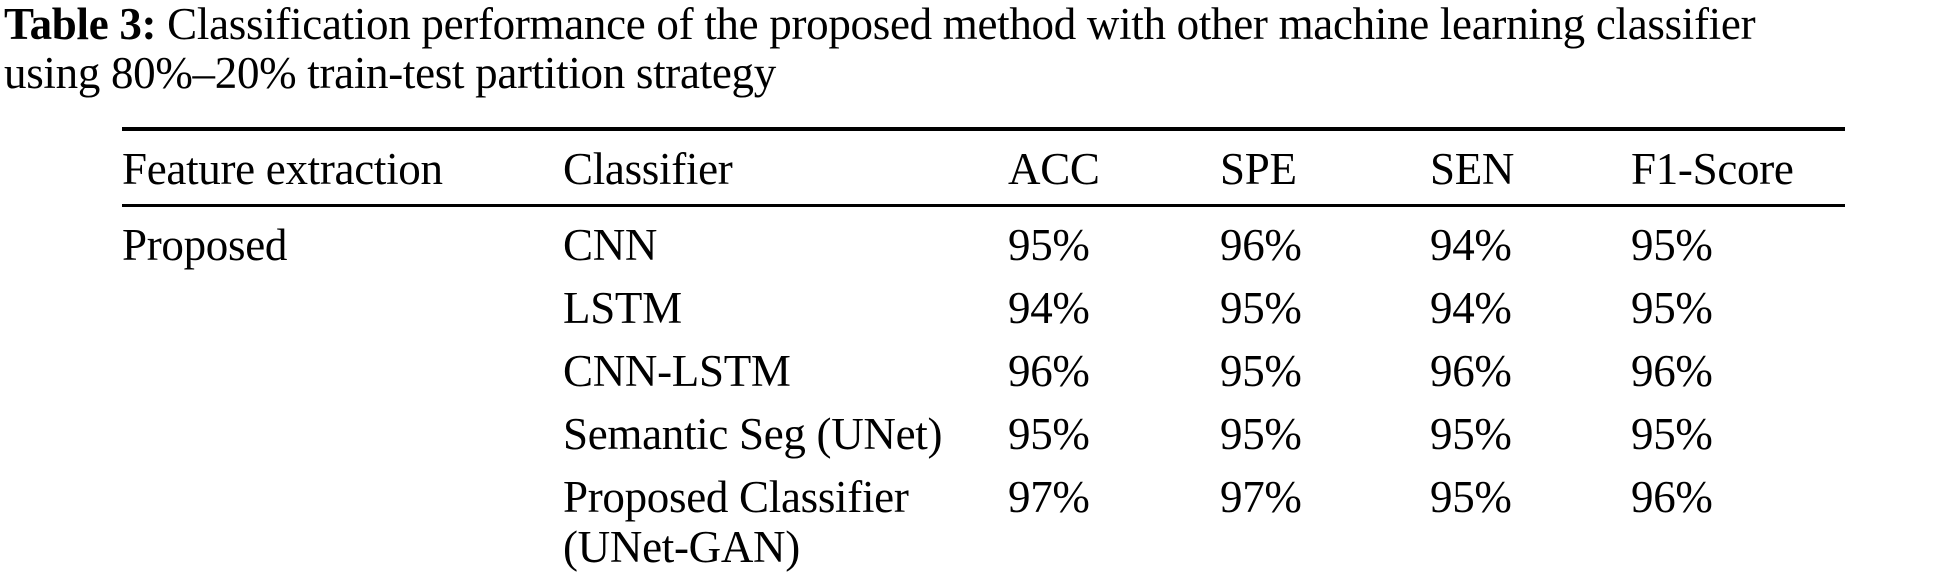 The image size is (1954, 579). I want to click on table-row: Semantic Seg (UNet) 95% 95% 95% 95%, so click(983, 427).